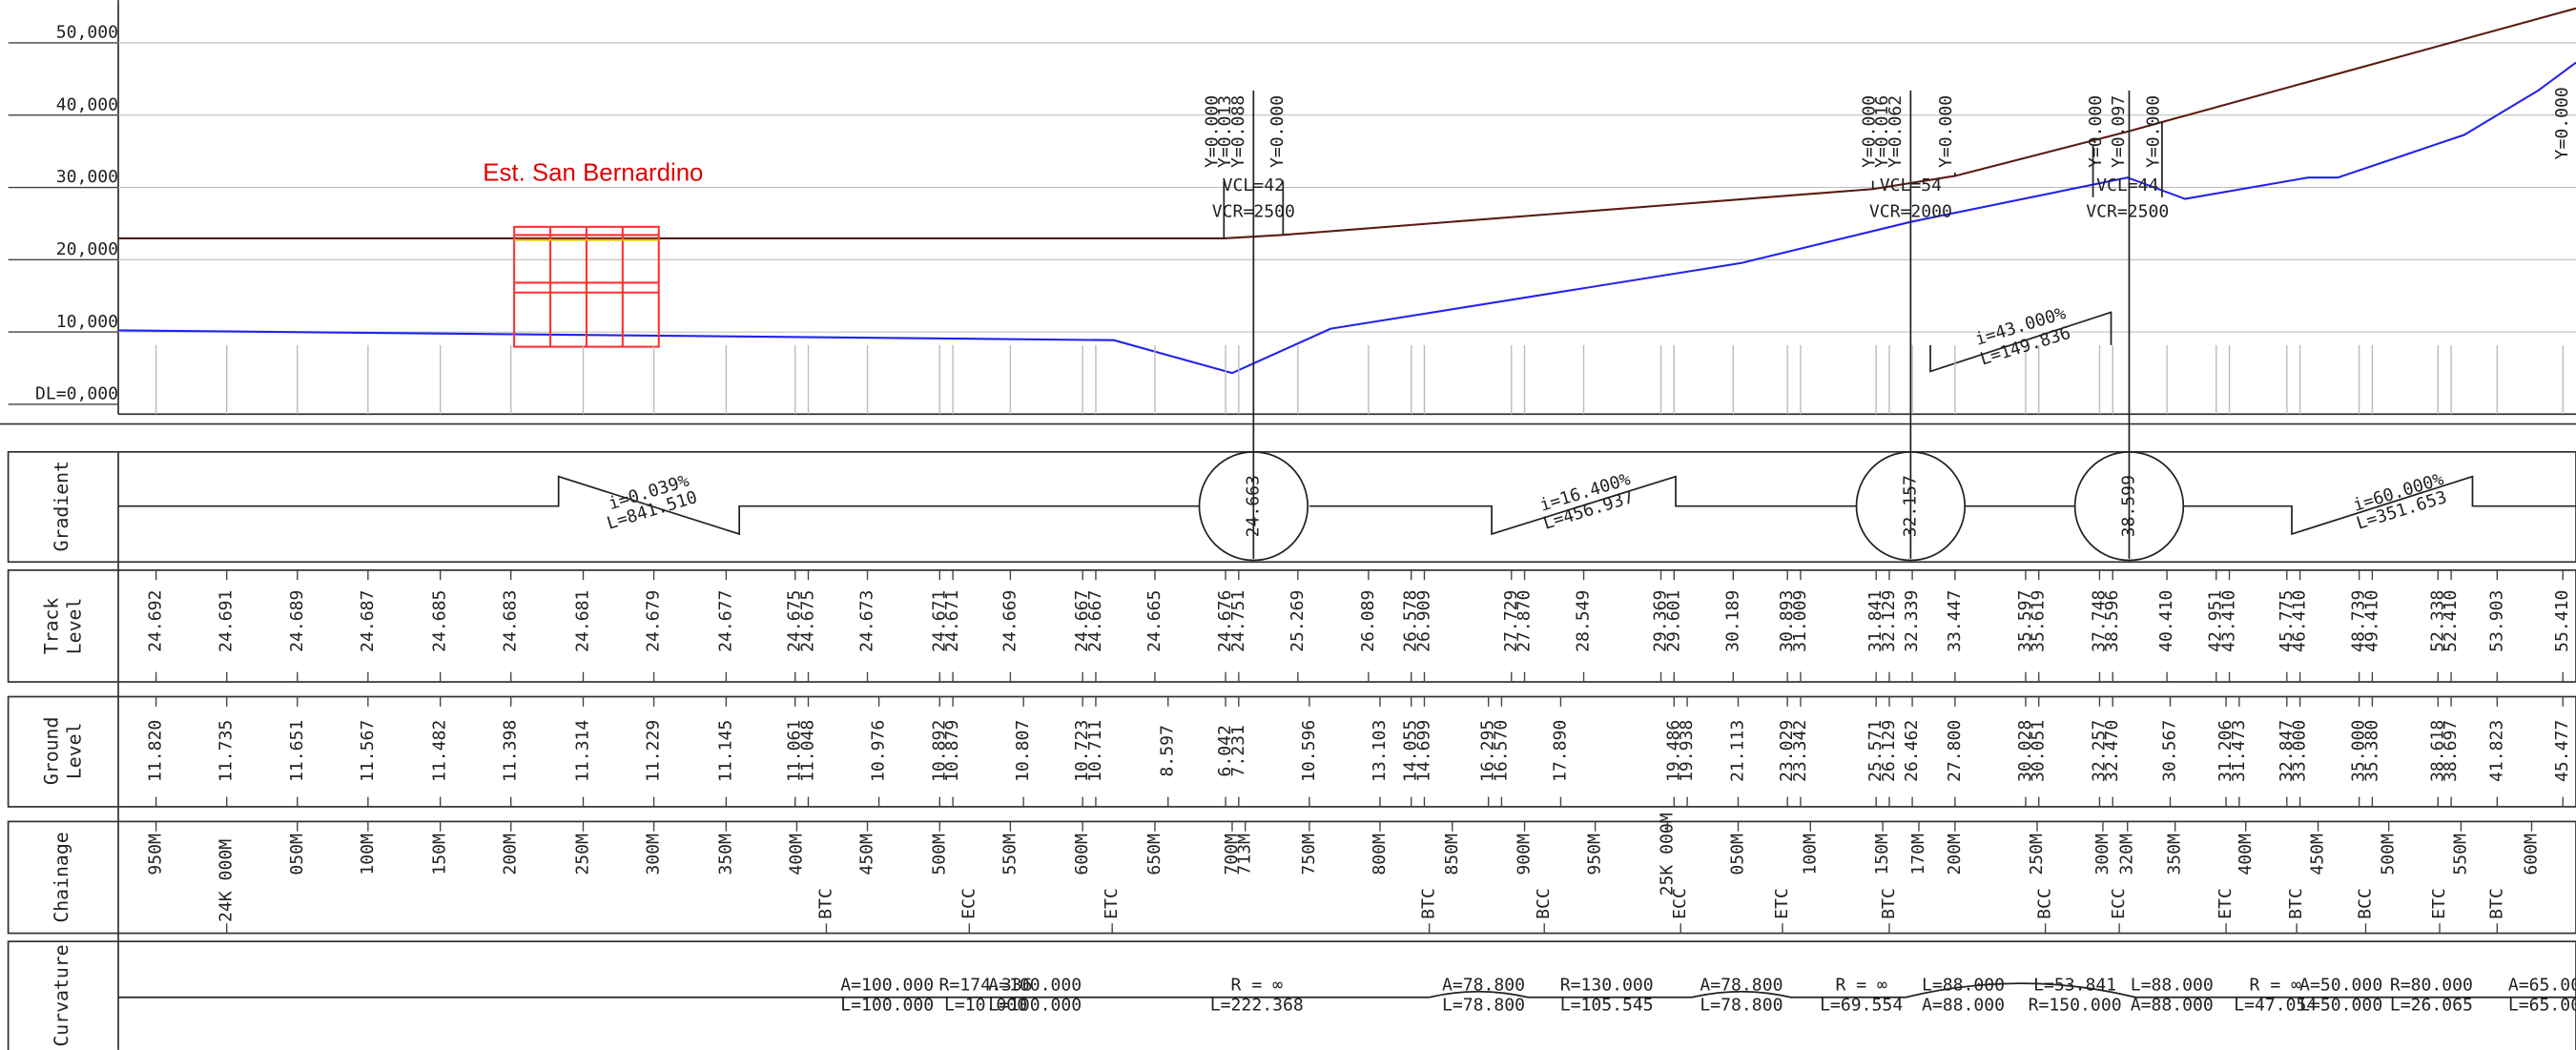 The image size is (2576, 1050). What do you see at coordinates (1368, 621) in the screenshot?
I see `track-level: 26.089` at bounding box center [1368, 621].